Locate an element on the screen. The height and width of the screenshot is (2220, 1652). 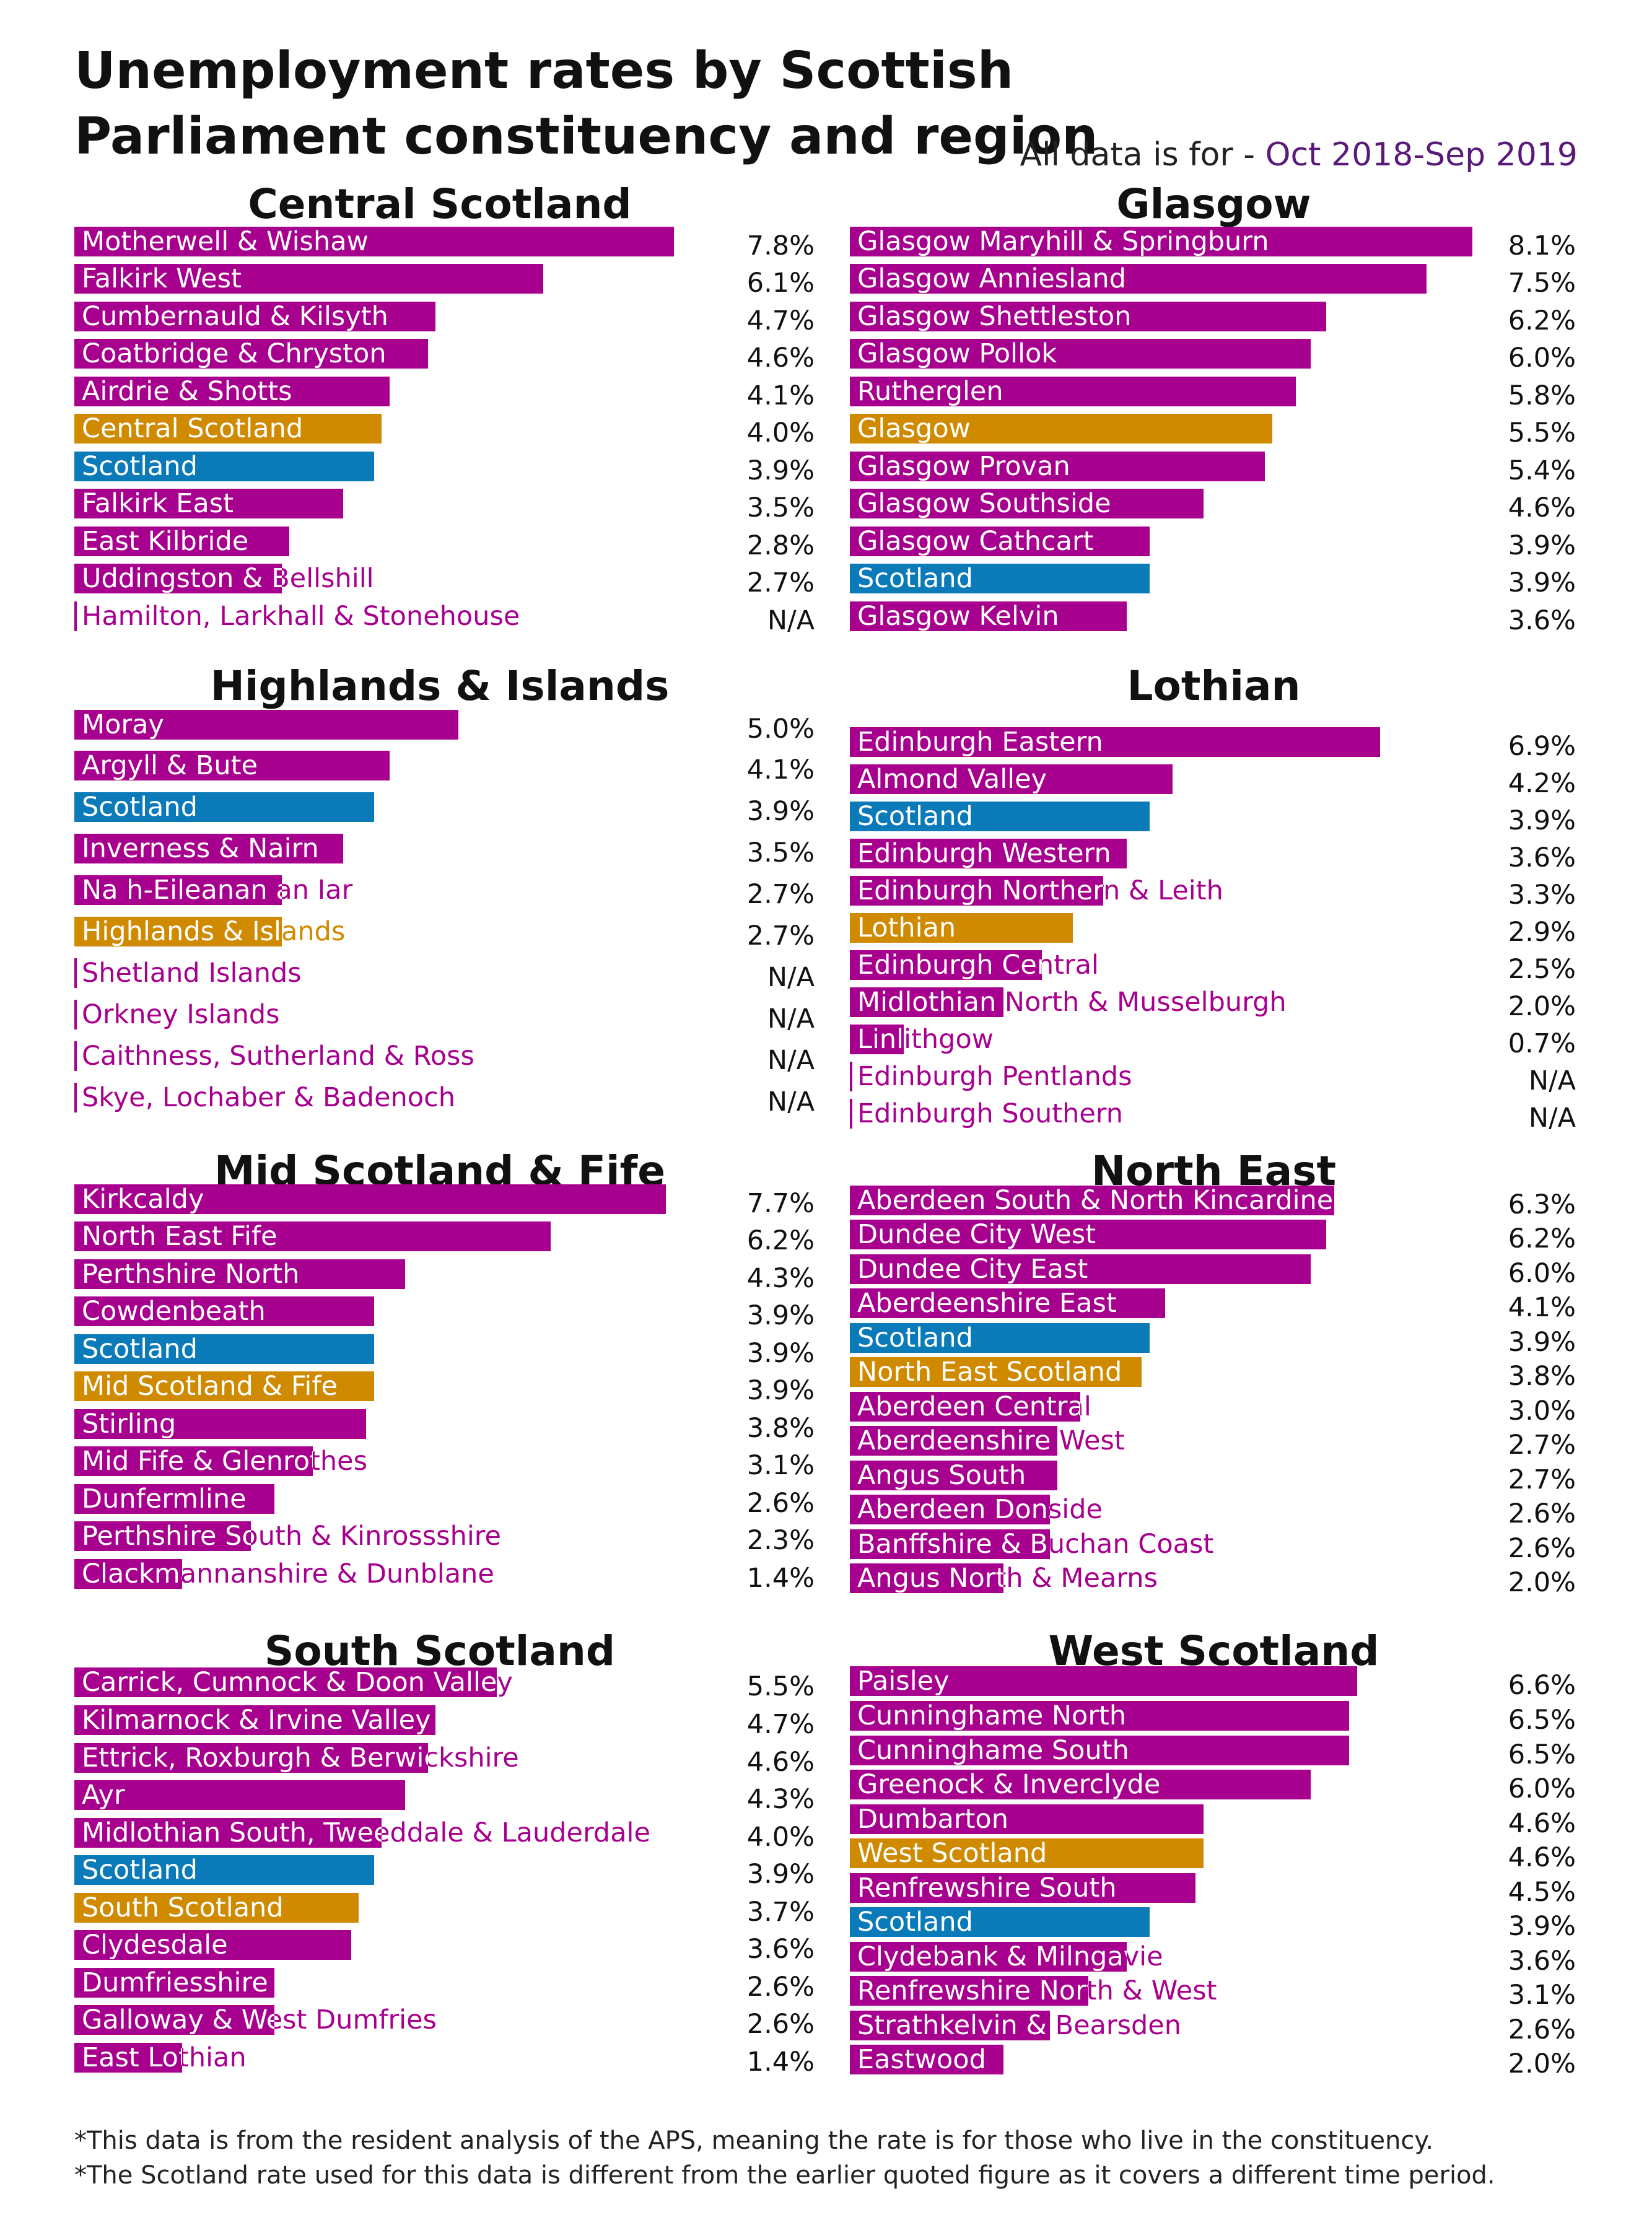
value-label: 7.7% is located at coordinates (780, 1203).